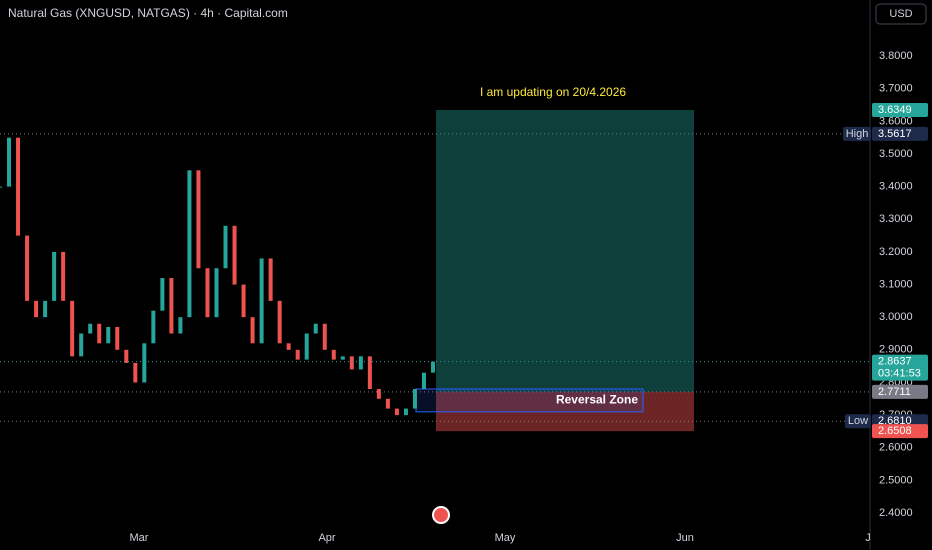 The width and height of the screenshot is (932, 550). I want to click on y-tick-label: 3.2000, so click(896, 252).